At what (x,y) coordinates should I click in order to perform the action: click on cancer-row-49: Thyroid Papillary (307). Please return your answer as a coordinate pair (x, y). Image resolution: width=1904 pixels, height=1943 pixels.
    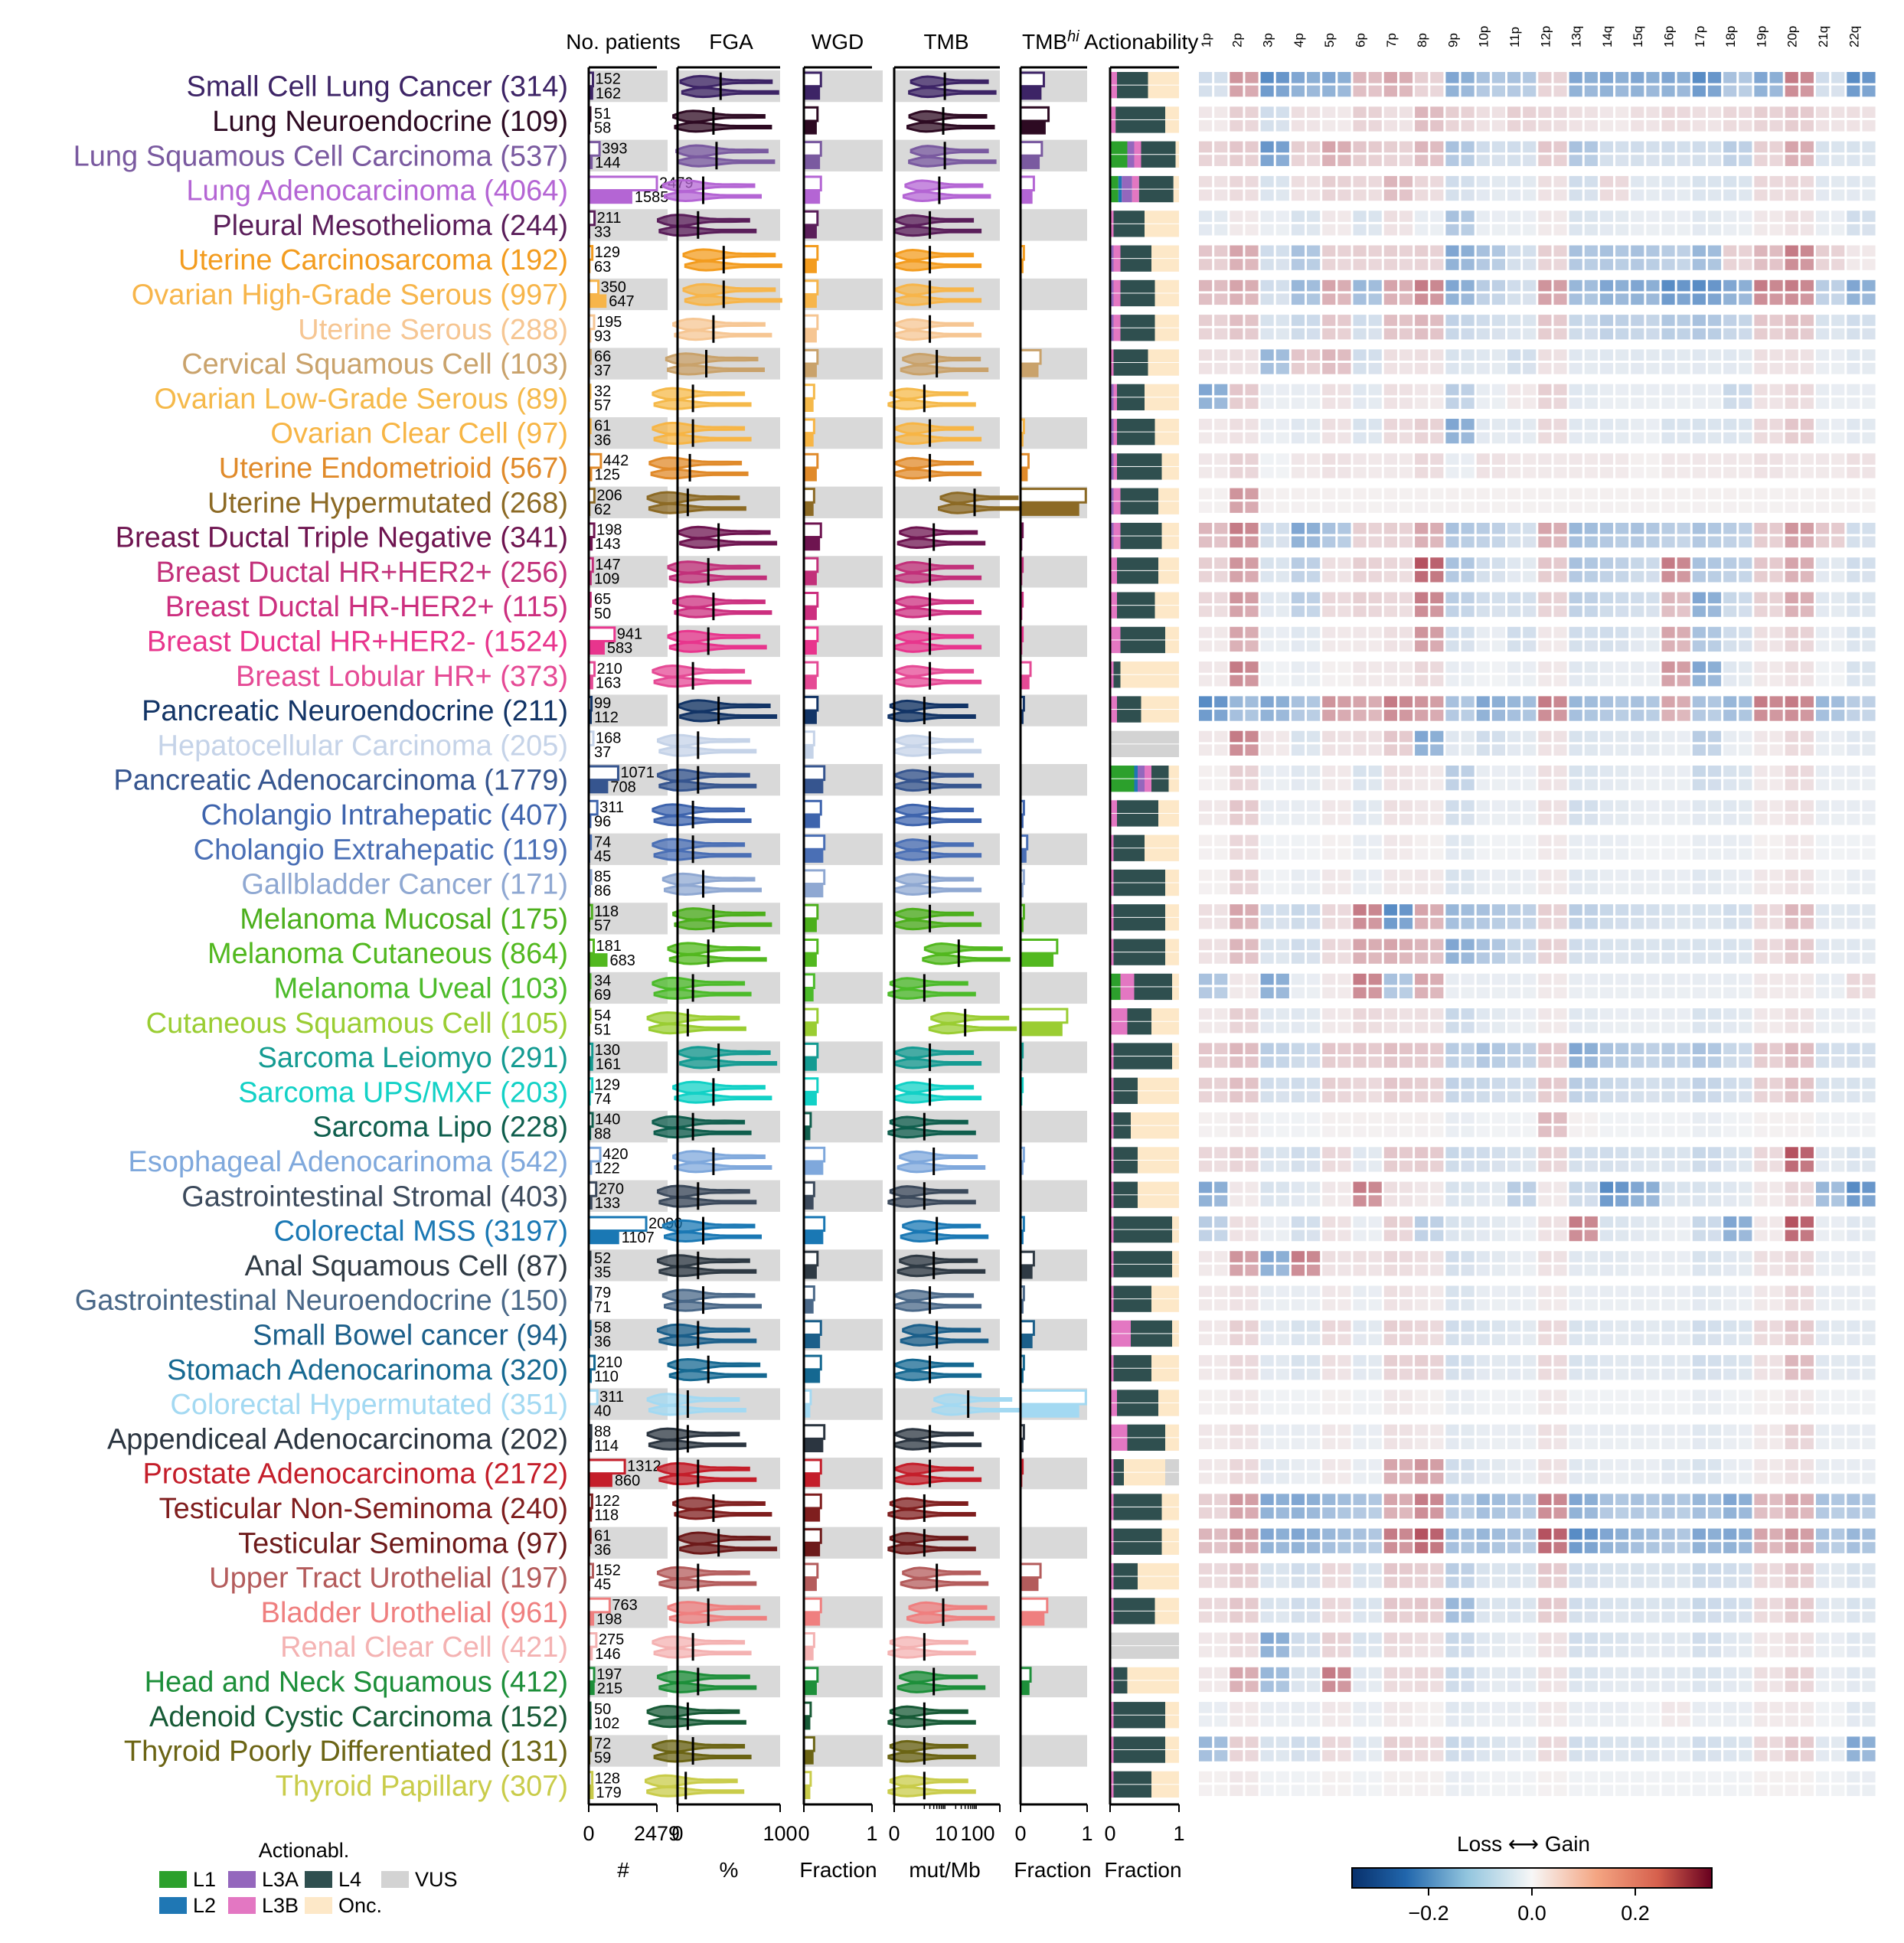
    Looking at the image, I should click on (422, 1786).